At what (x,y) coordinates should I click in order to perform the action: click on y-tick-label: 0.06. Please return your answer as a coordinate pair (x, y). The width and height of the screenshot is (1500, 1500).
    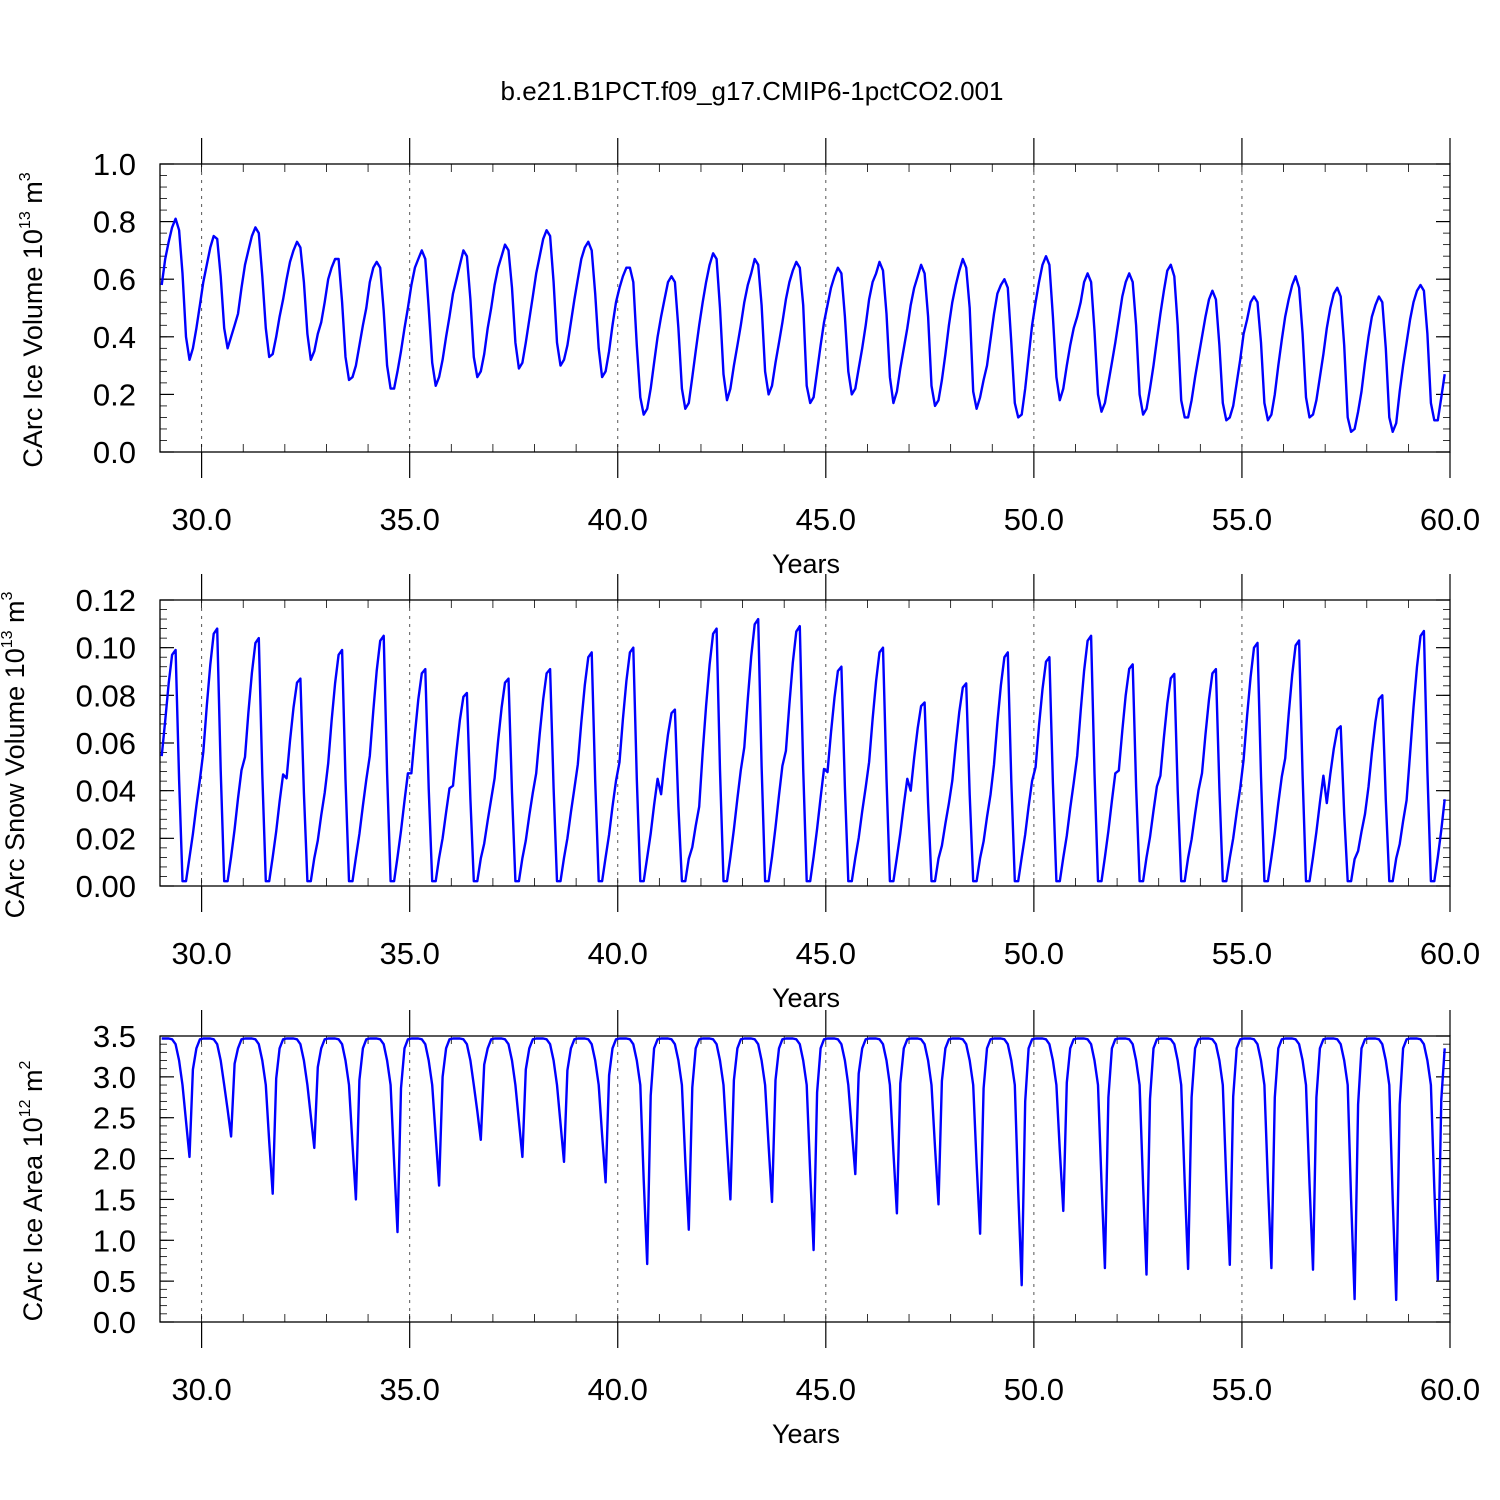
    Looking at the image, I should click on (106, 743).